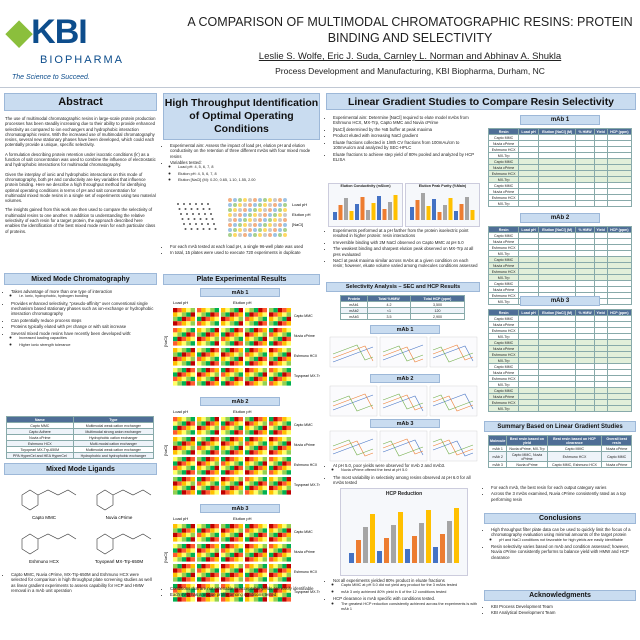 The width and height of the screenshot is (640, 640). What do you see at coordinates (585, 203) in the screenshot?
I see `cell` at bounding box center [585, 203].